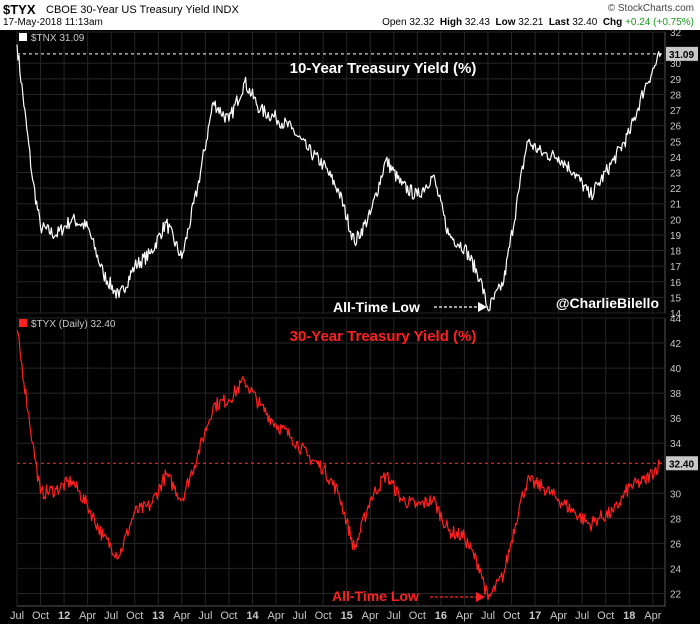 The image size is (700, 624). Describe the element at coordinates (23, 37) in the screenshot. I see `tnx-legend-swatch` at that location.